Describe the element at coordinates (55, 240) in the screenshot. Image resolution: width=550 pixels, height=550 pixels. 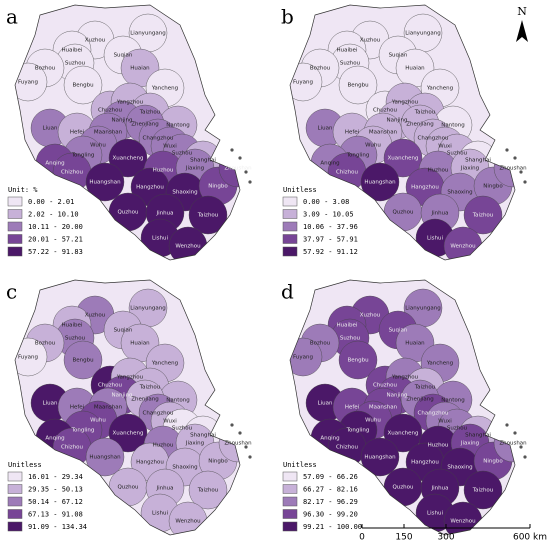
I see `legend-label: 20.01 - 57.21` at that location.